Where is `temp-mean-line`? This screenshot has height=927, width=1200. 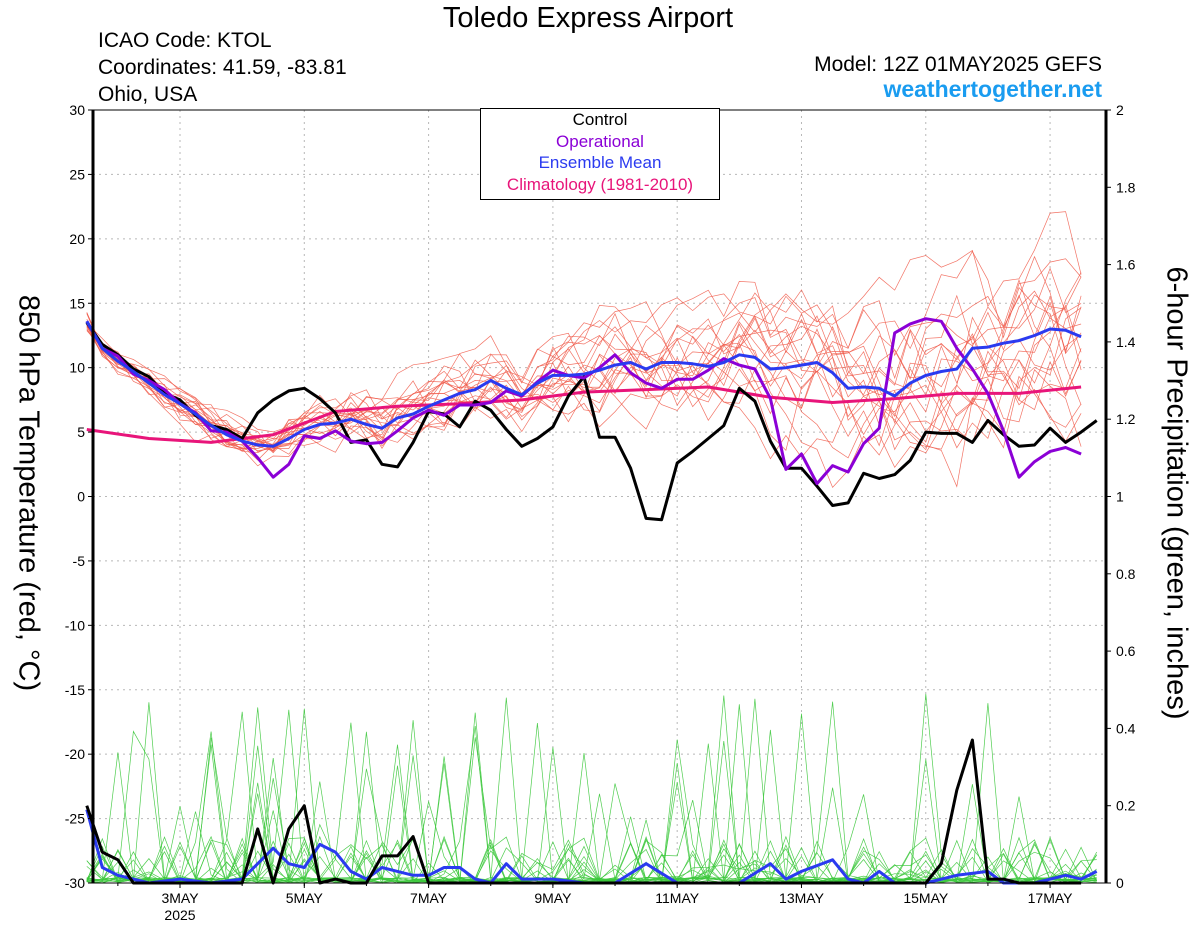 temp-mean-line is located at coordinates (583, 384).